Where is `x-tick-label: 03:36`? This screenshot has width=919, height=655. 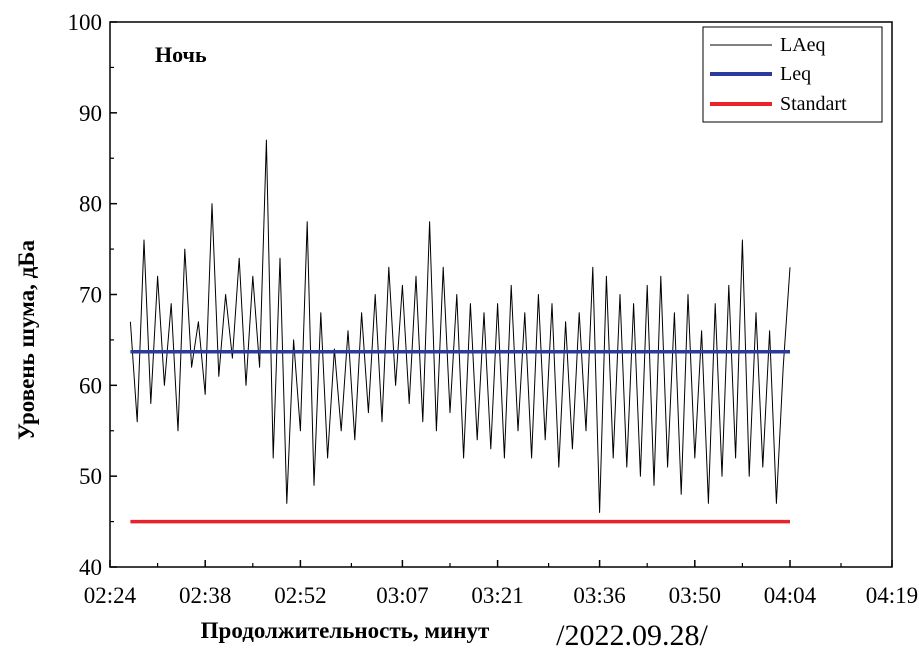 x-tick-label: 03:36 is located at coordinates (599, 595).